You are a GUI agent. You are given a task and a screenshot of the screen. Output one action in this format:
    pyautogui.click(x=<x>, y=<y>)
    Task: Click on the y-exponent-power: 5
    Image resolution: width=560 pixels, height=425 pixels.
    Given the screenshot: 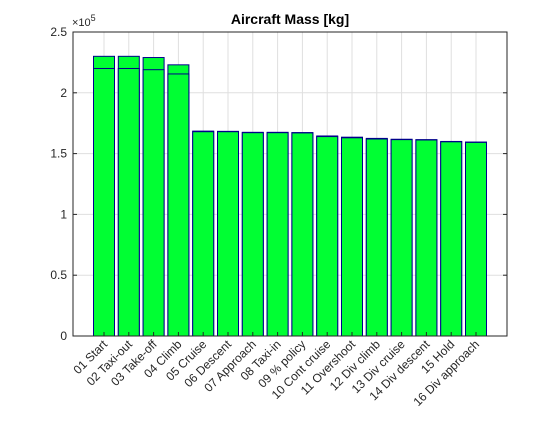 What is the action you would take?
    pyautogui.click(x=93, y=18)
    